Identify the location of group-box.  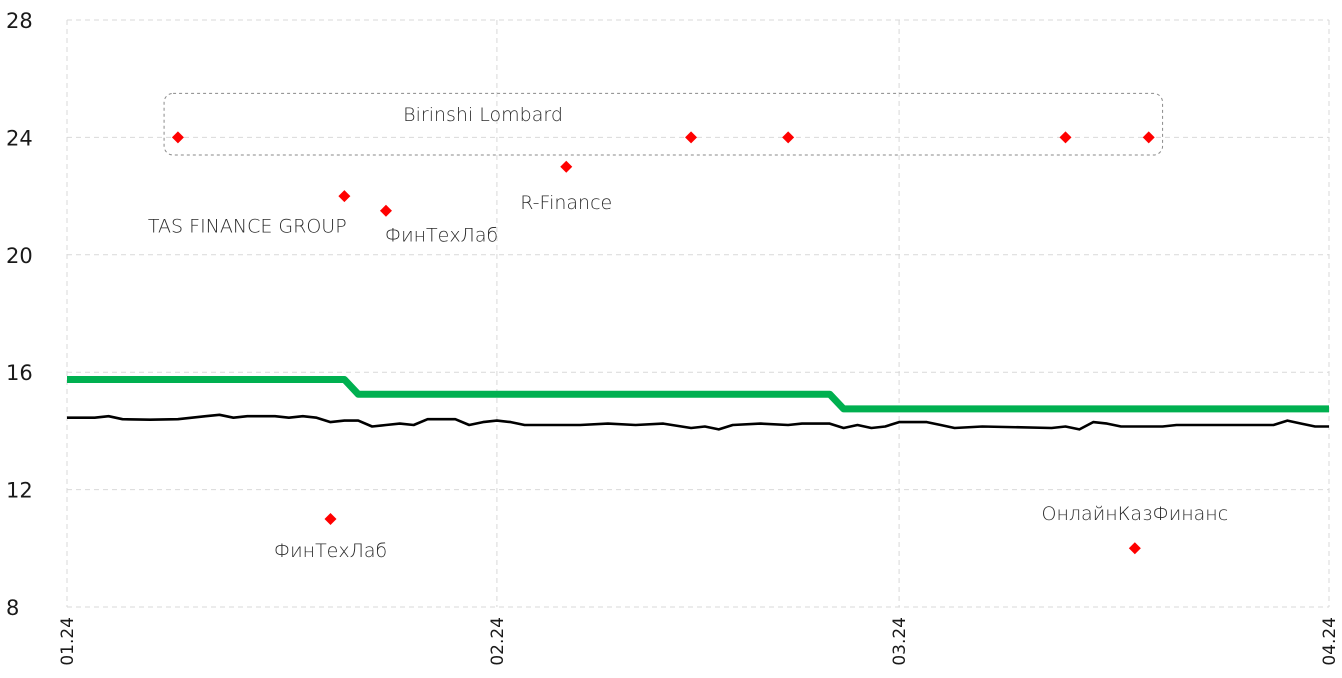
(663, 124).